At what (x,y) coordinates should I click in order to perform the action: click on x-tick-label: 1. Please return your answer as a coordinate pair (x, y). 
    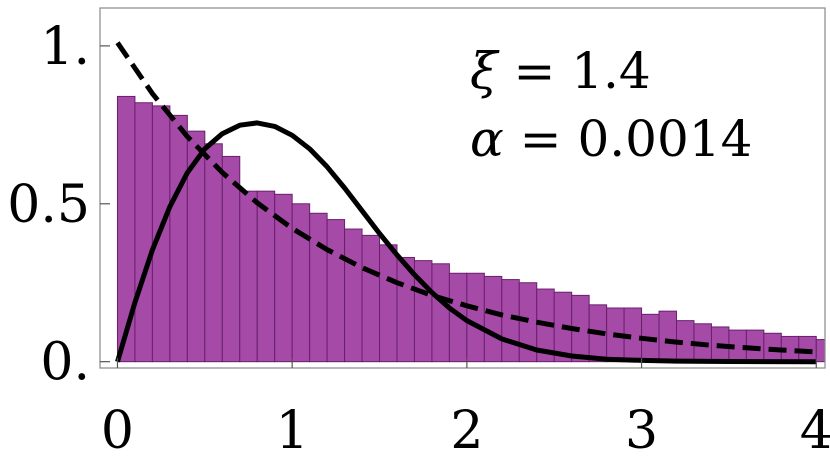
    Looking at the image, I should click on (292, 431).